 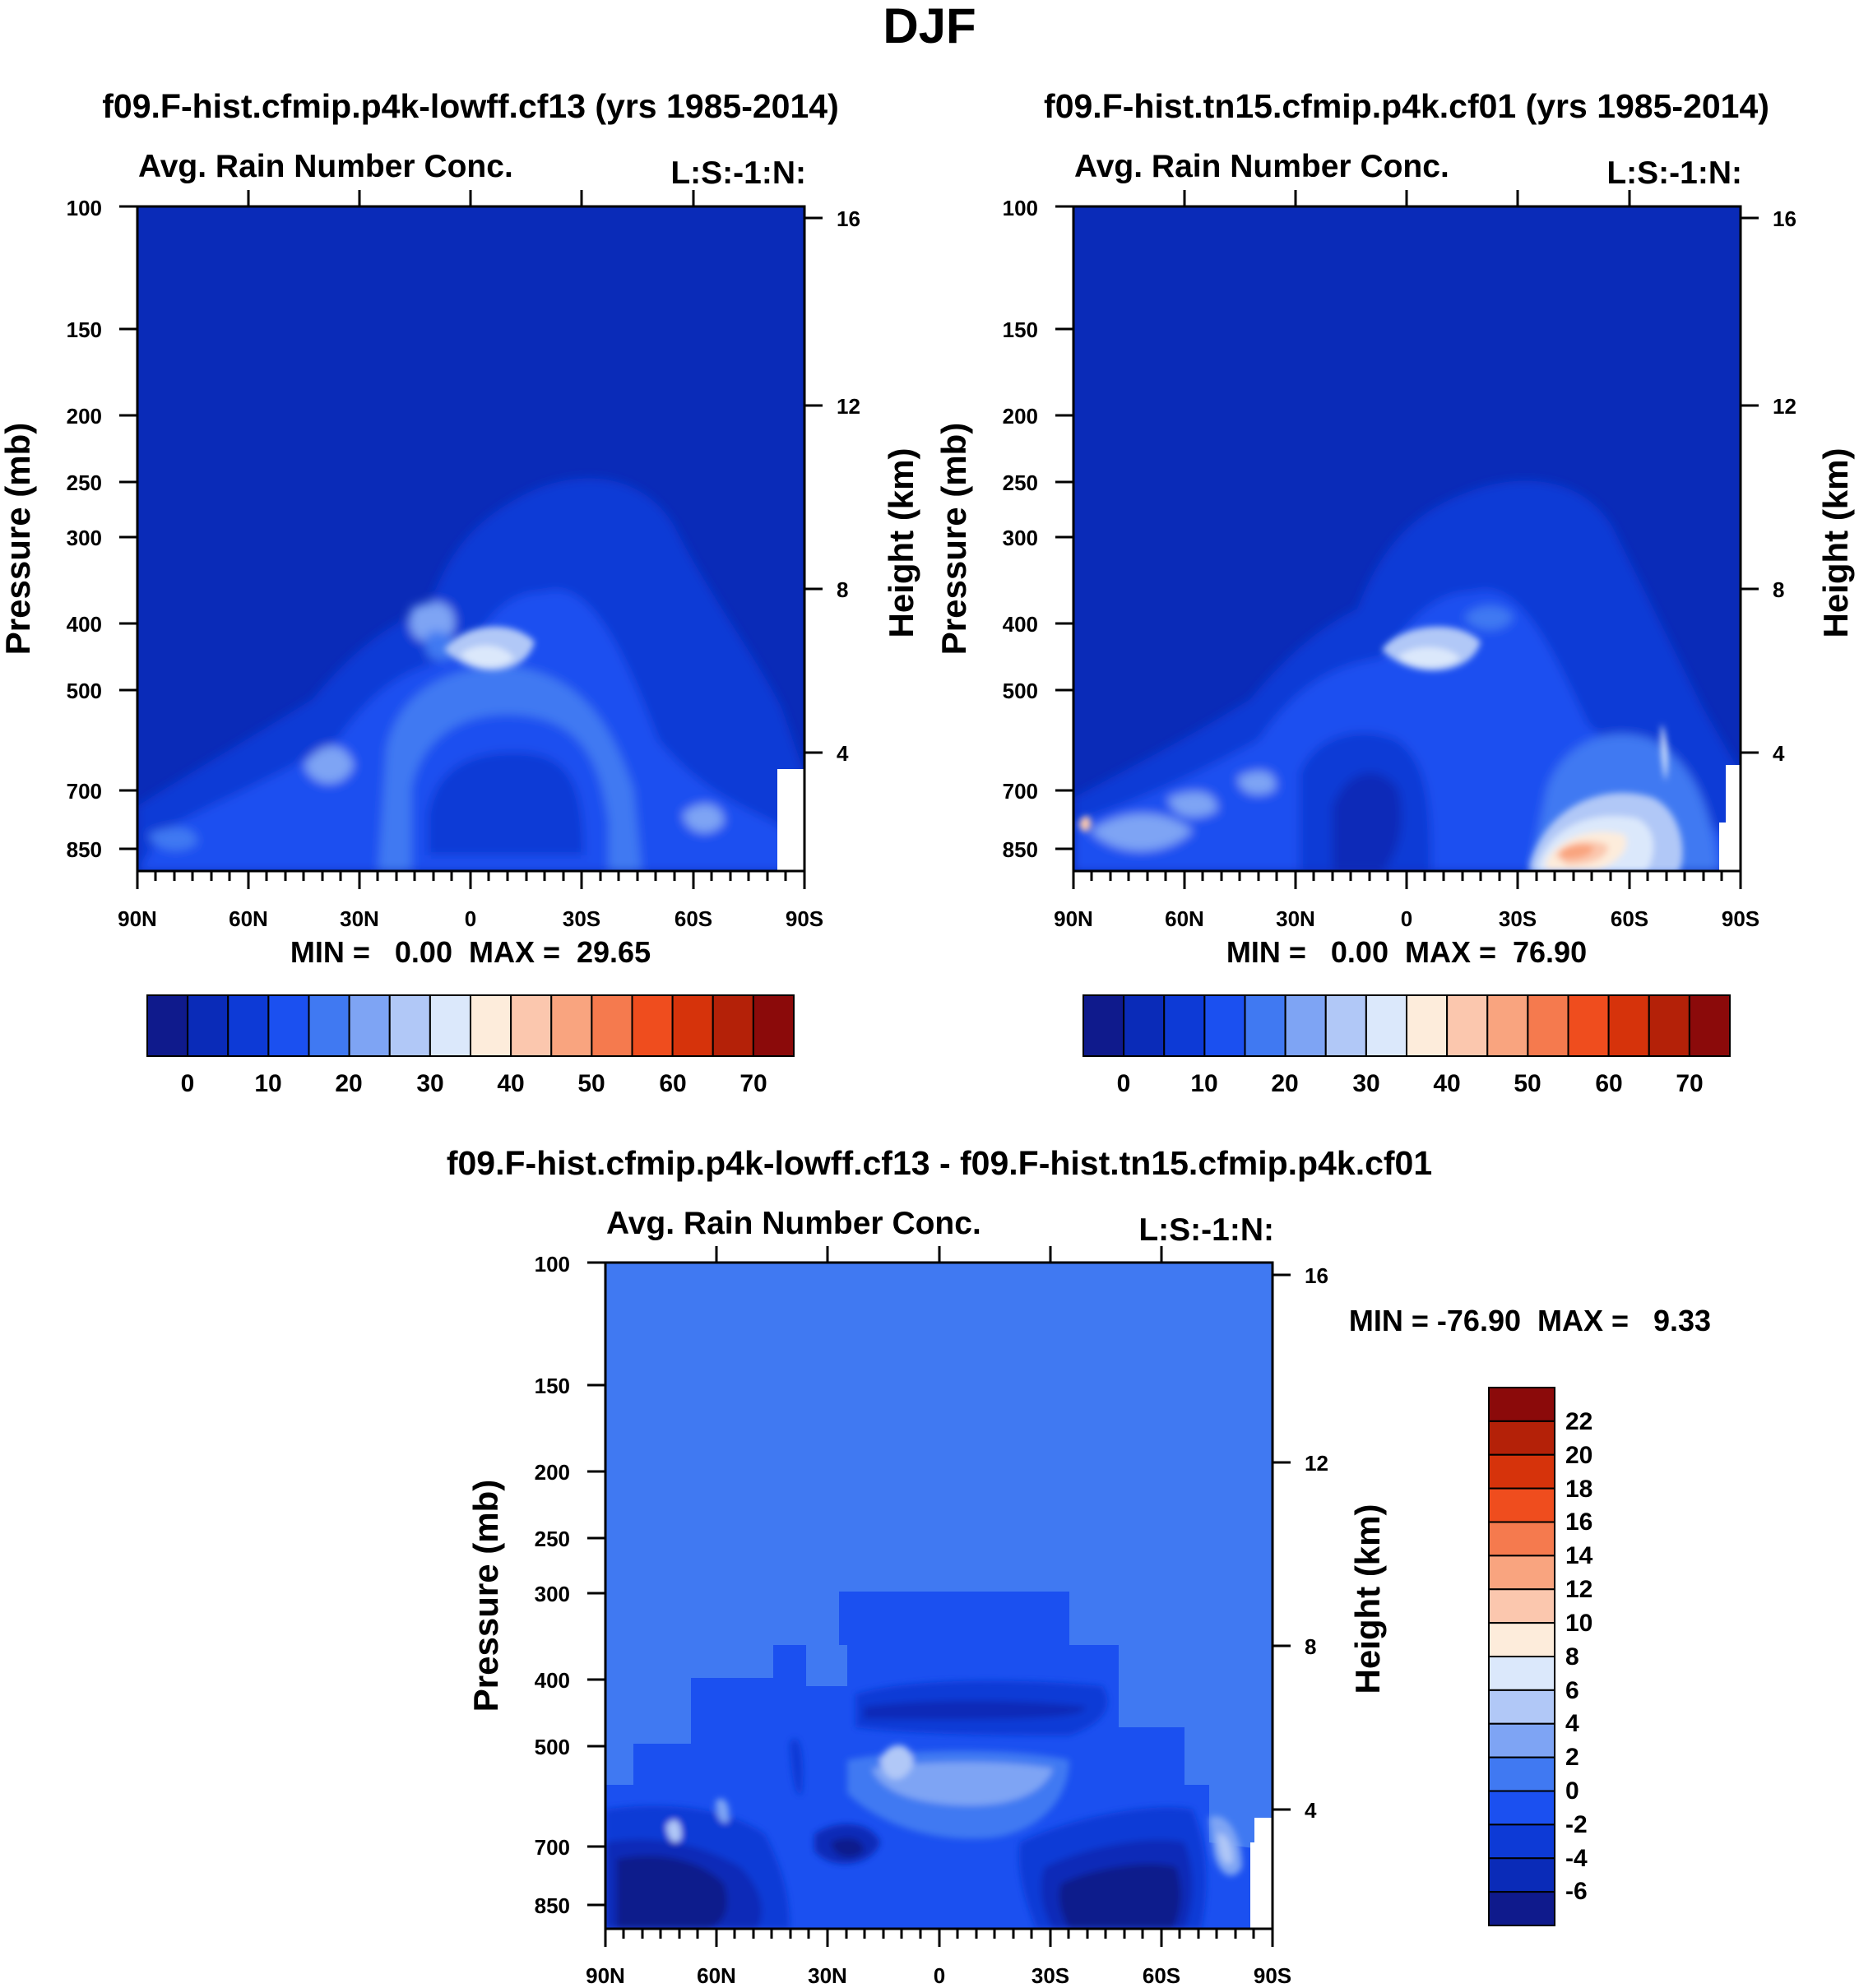 I want to click on y-tick-label: 300, so click(x=84, y=538).